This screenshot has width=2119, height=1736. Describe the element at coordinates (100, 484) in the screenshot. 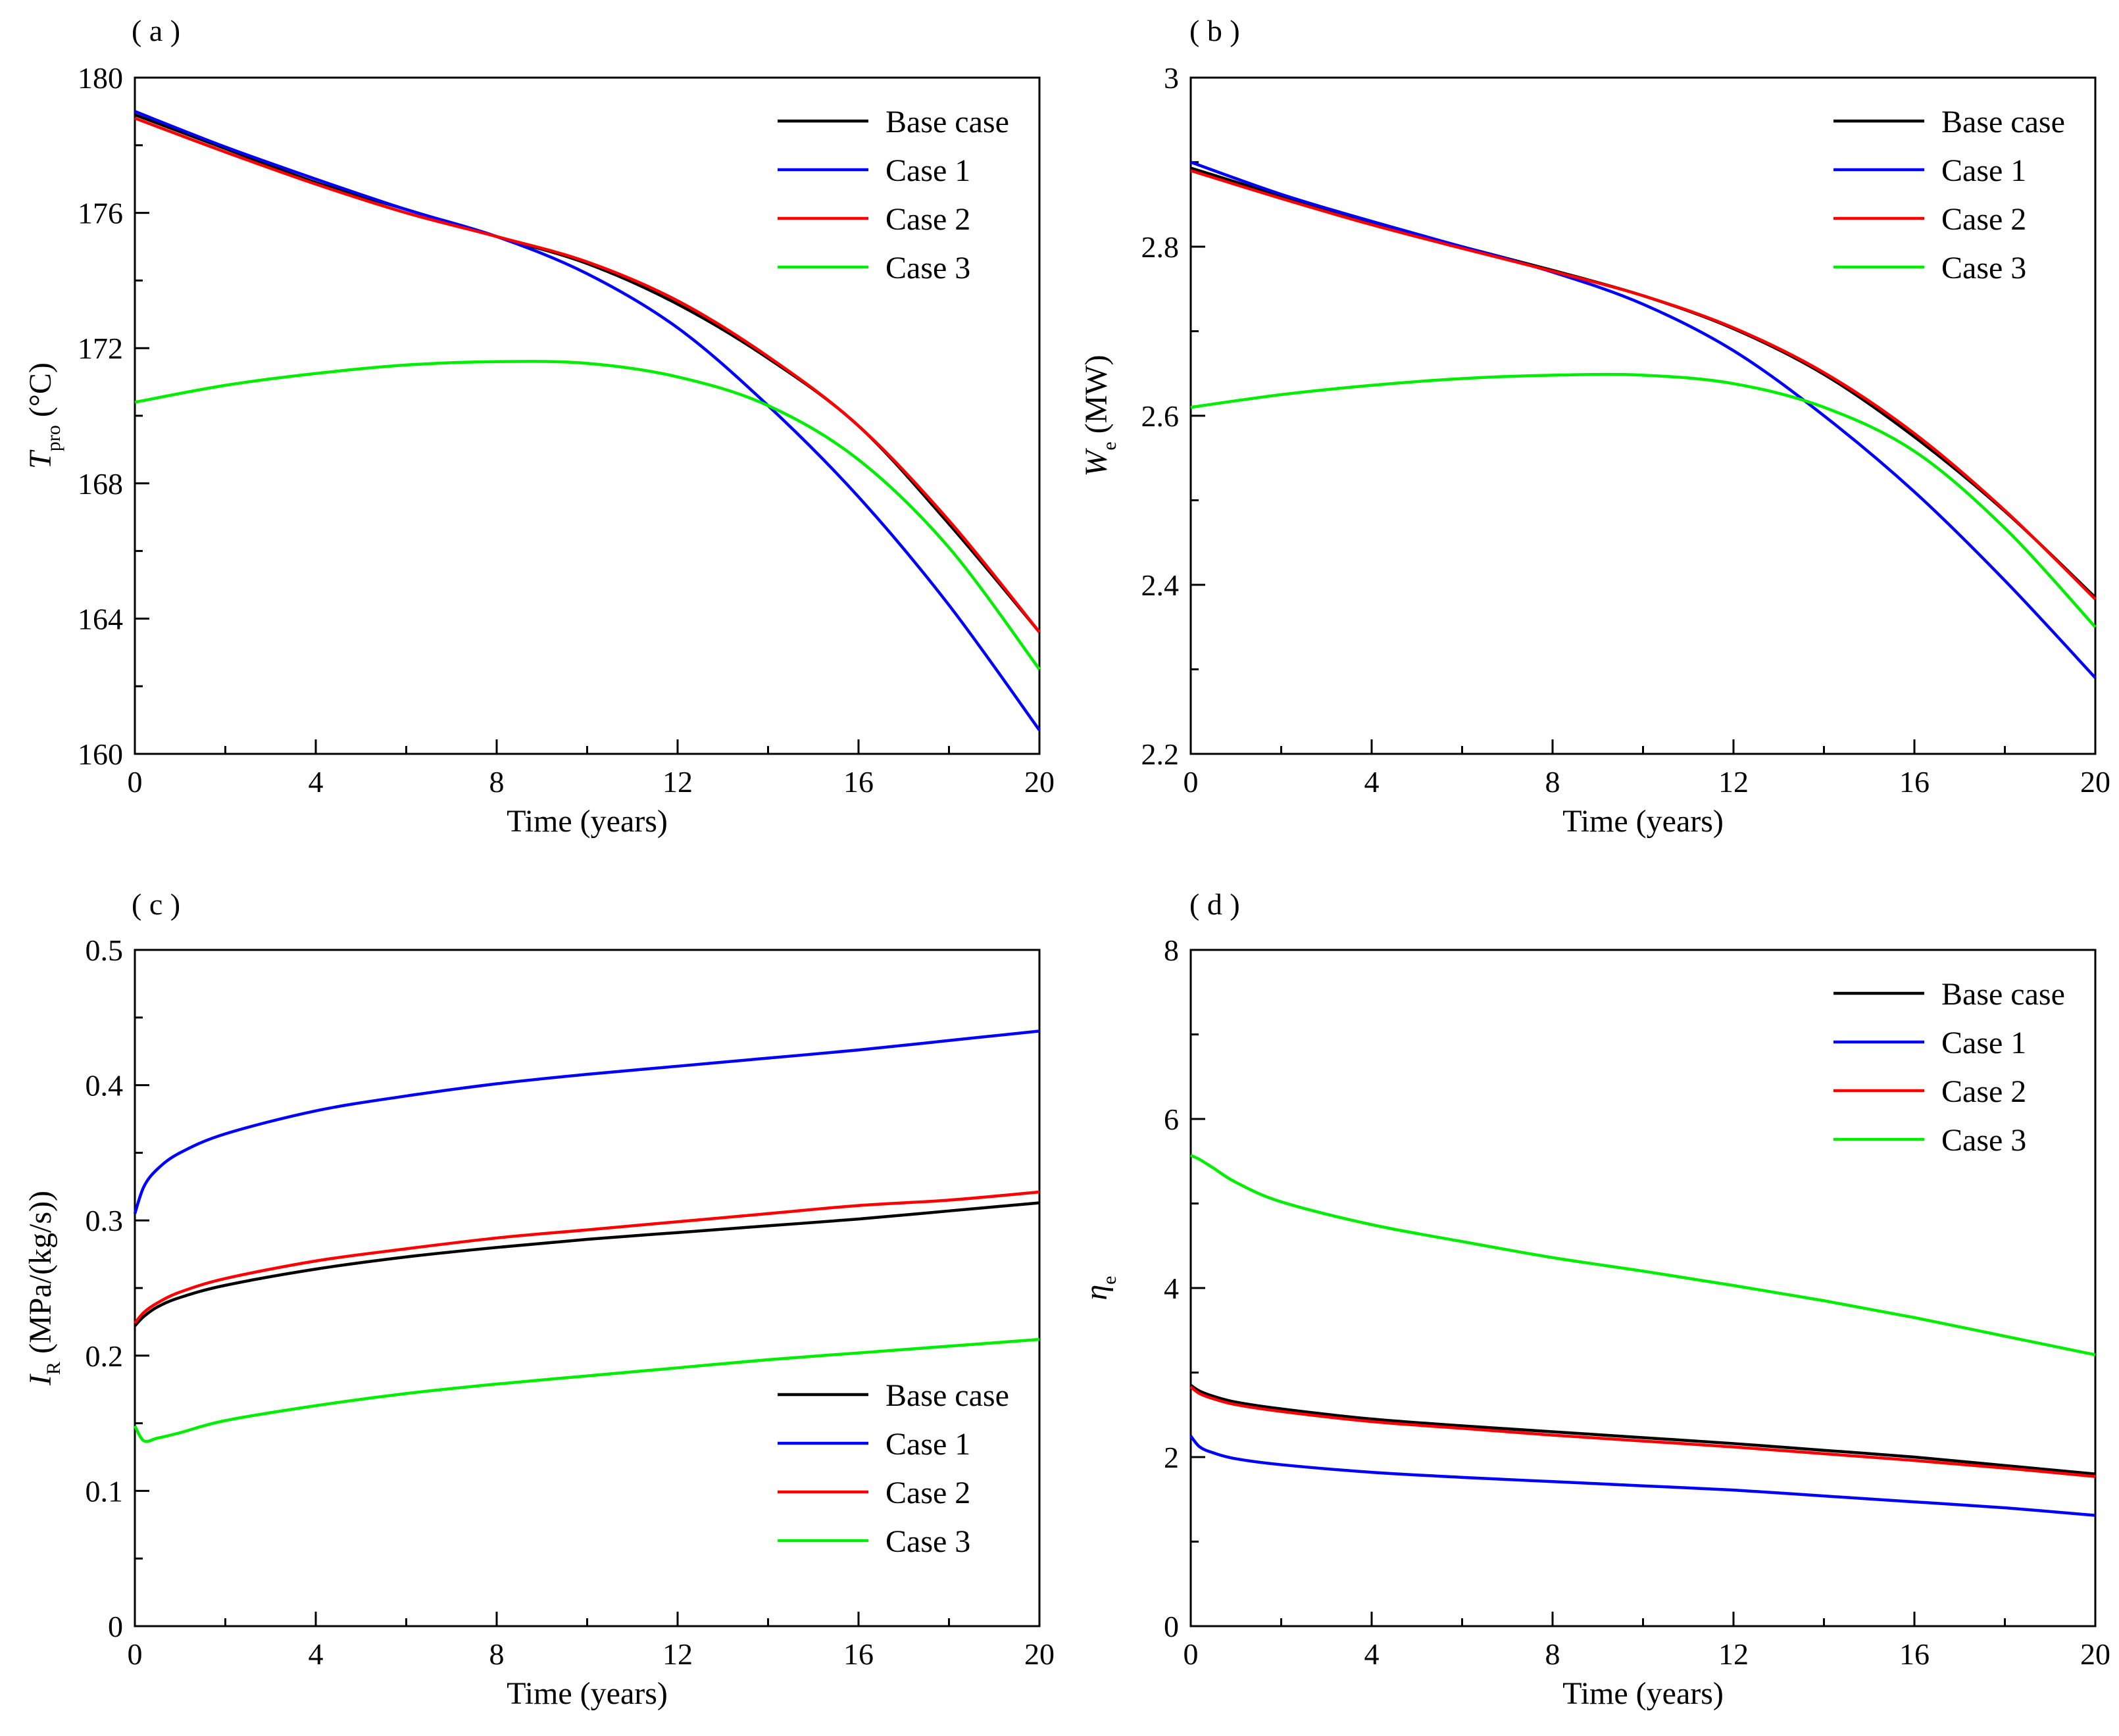

I see `y-tick-label: 168` at that location.